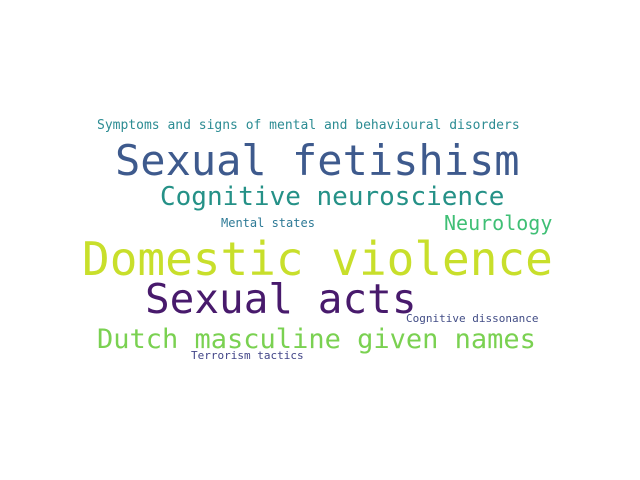 The image size is (640, 480). Describe the element at coordinates (317, 259) in the screenshot. I see `word-domestic-violence: Domestic violence` at that location.